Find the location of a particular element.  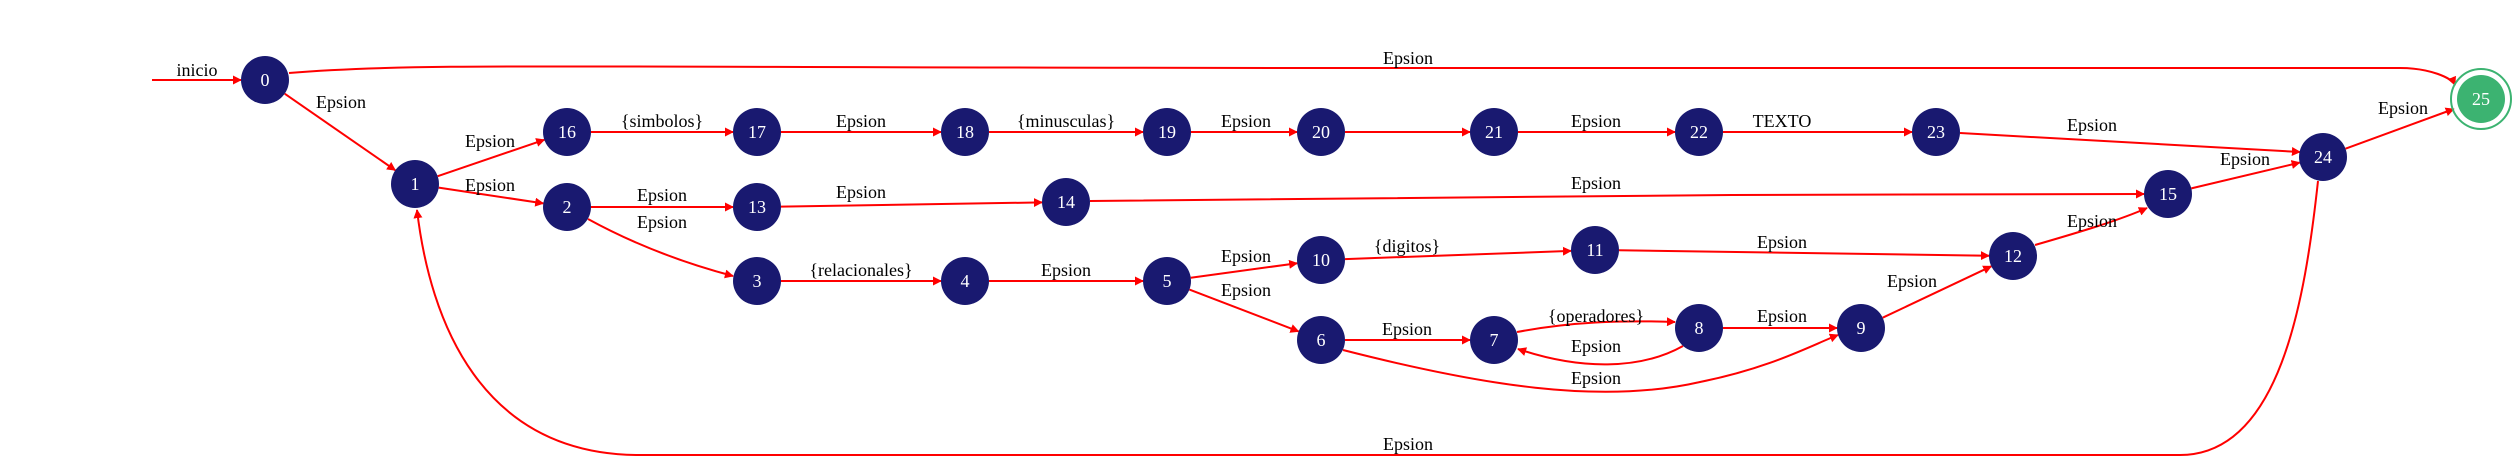

state-5: 5 is located at coordinates (1167, 281).